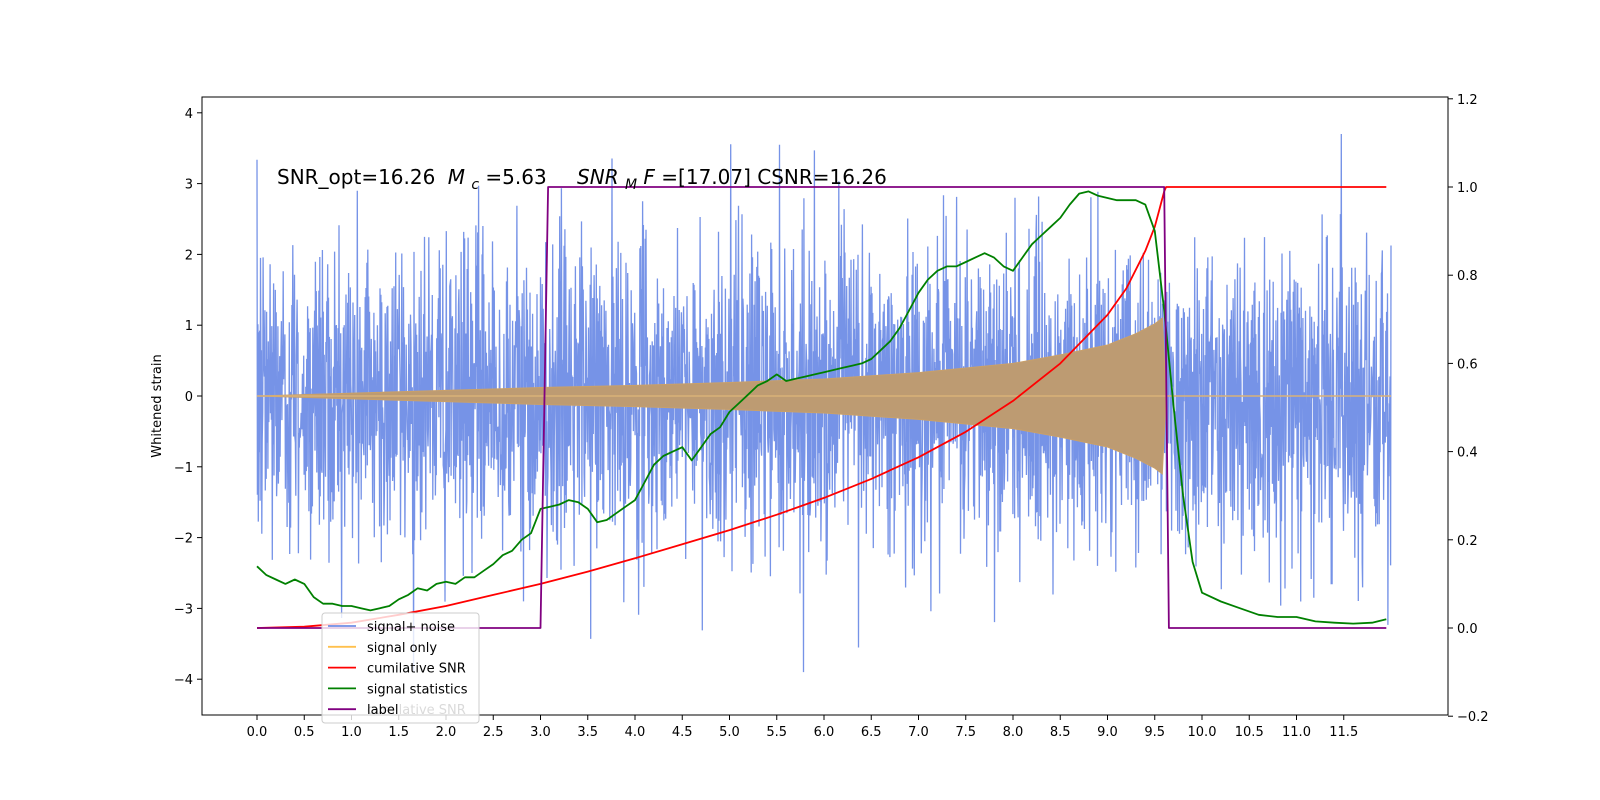 Image resolution: width=1600 pixels, height=800 pixels. Describe the element at coordinates (649, 177) in the screenshot. I see `title-snrmf-tail: F` at that location.